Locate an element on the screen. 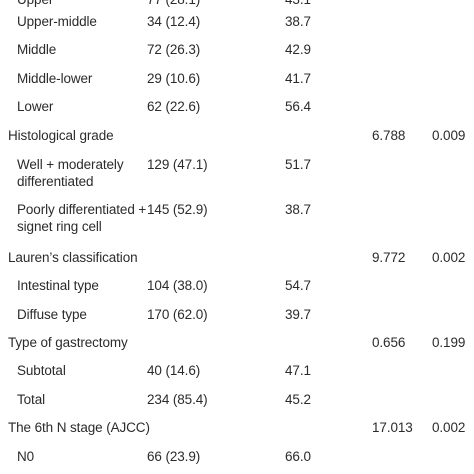 The height and width of the screenshot is (474, 474). row-label: Diffuse type is located at coordinates (52, 314).